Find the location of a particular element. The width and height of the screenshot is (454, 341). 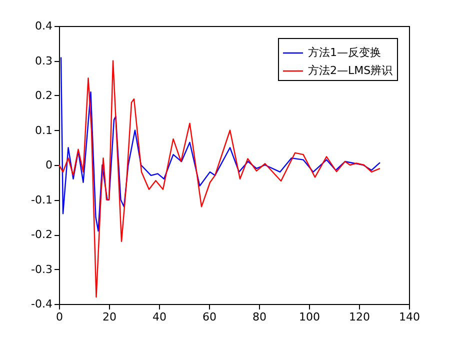

x-tick-label: 120 is located at coordinates (359, 317).